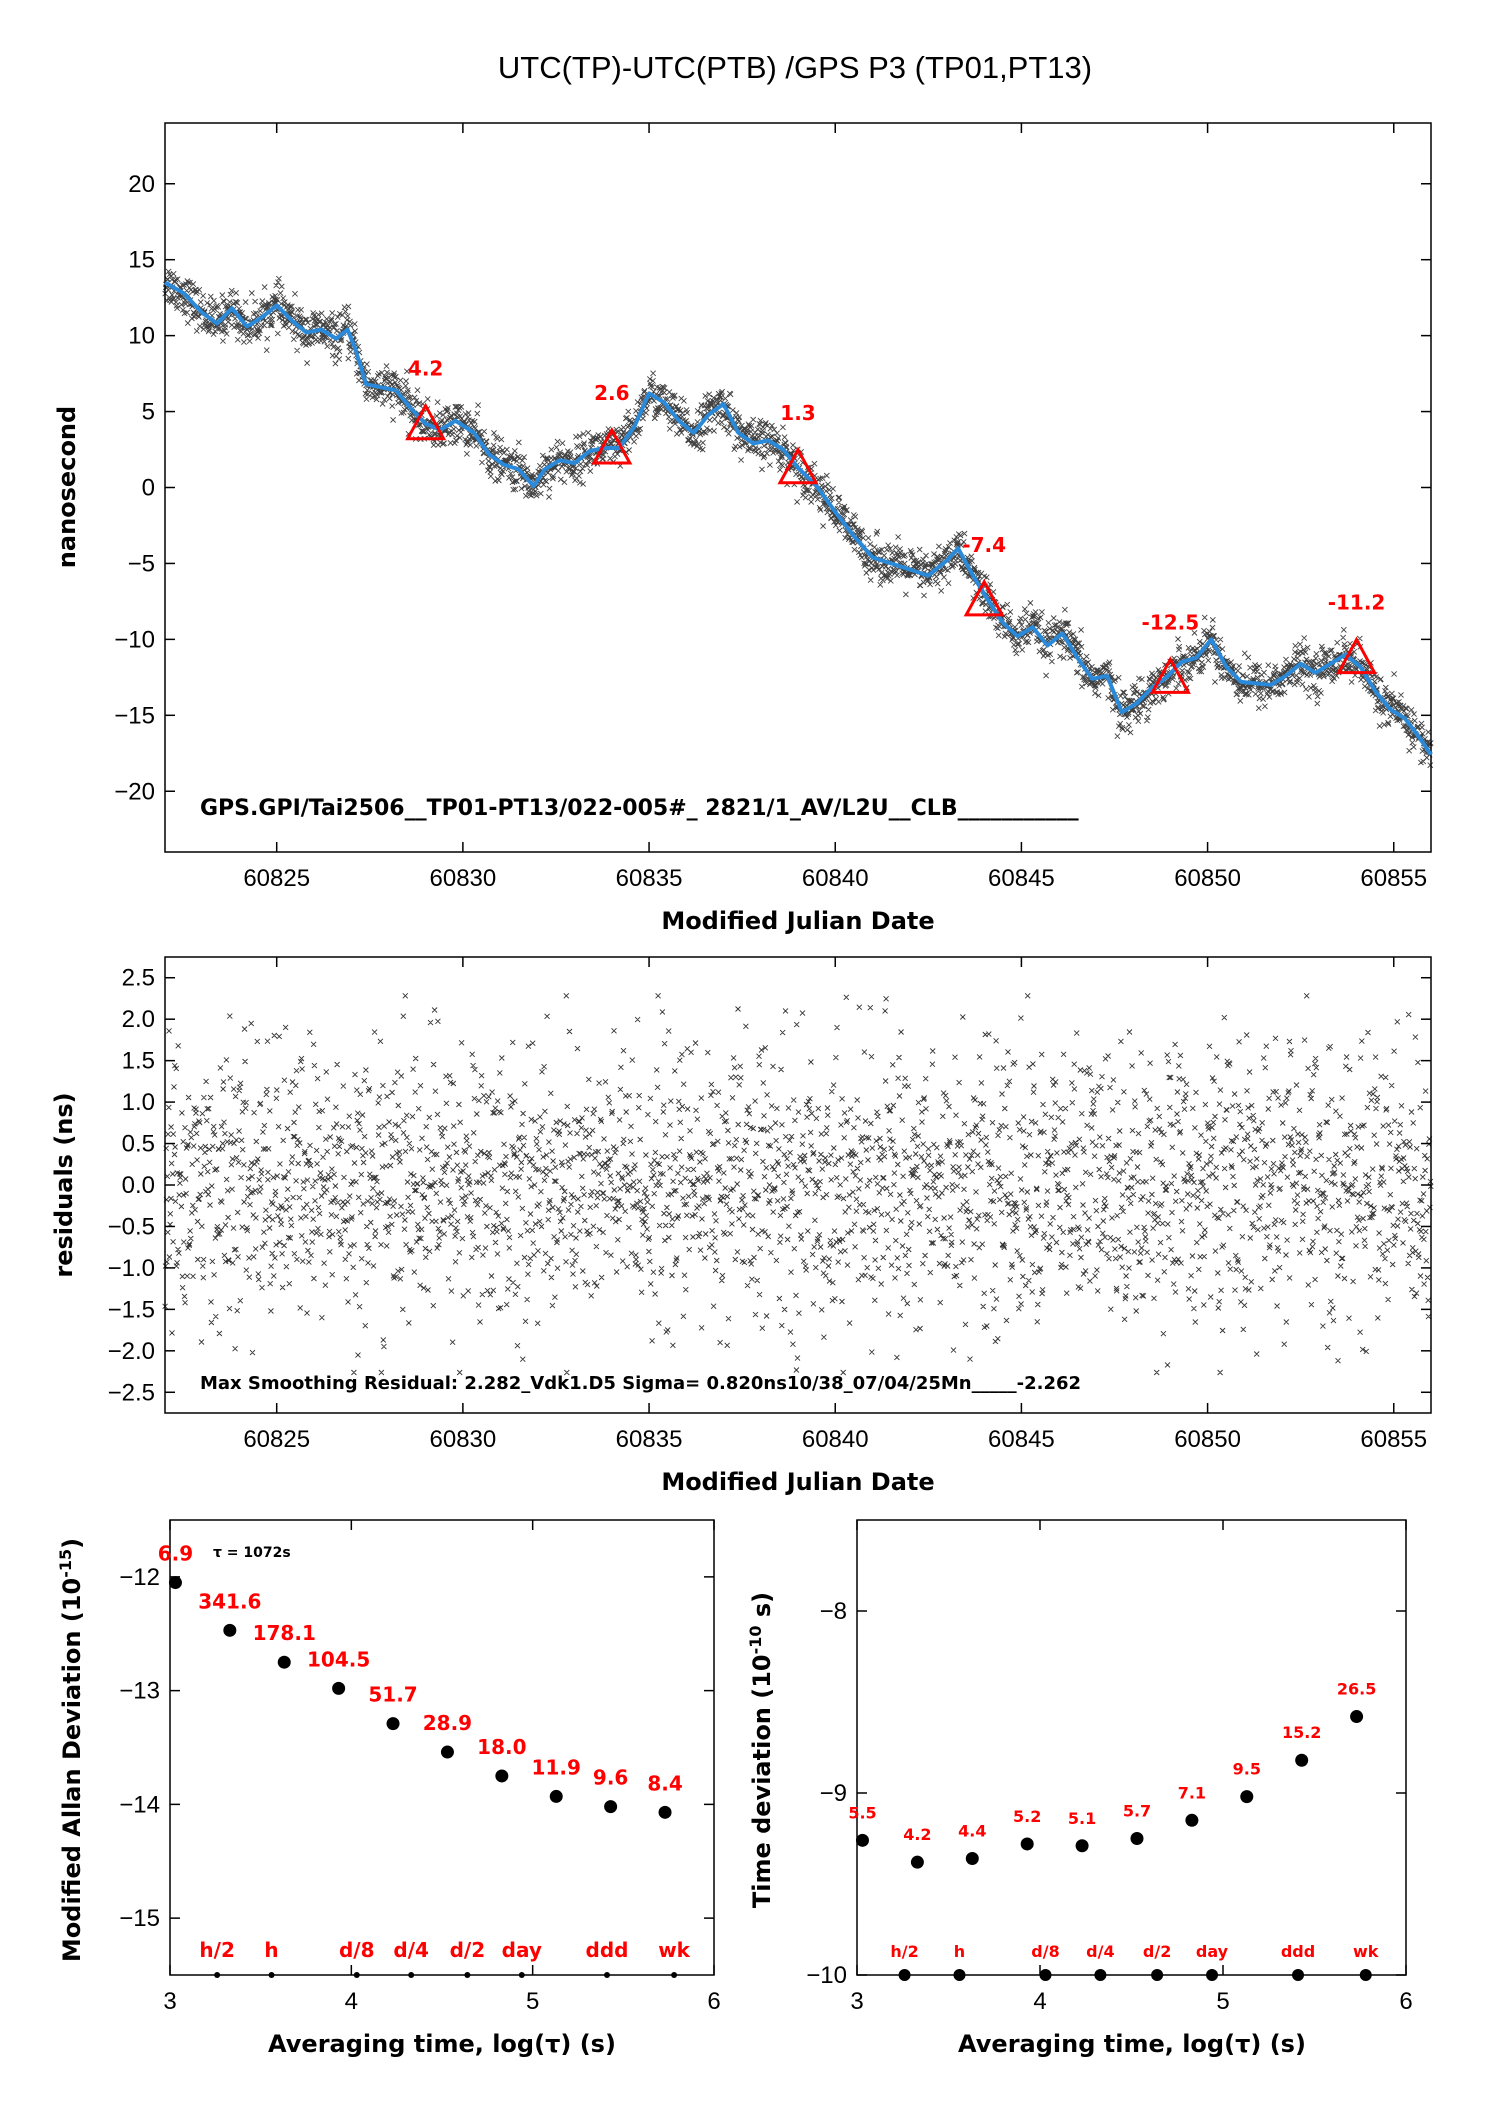  Describe the element at coordinates (131, 1268) in the screenshot. I see `y-tick-label: −1.0` at that location.